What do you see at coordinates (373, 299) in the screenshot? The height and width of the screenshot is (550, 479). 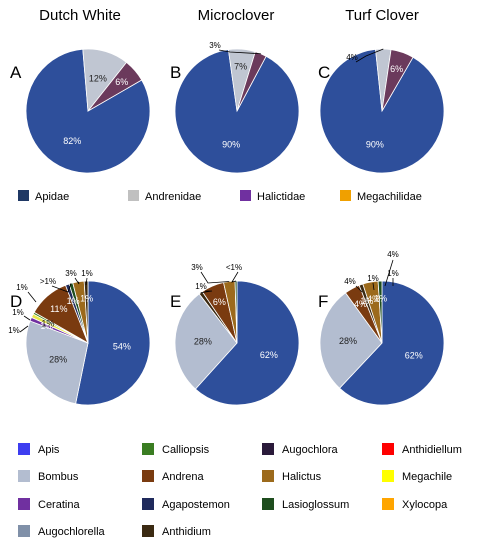 I see `slice-label-f-halictus: 4%` at bounding box center [373, 299].